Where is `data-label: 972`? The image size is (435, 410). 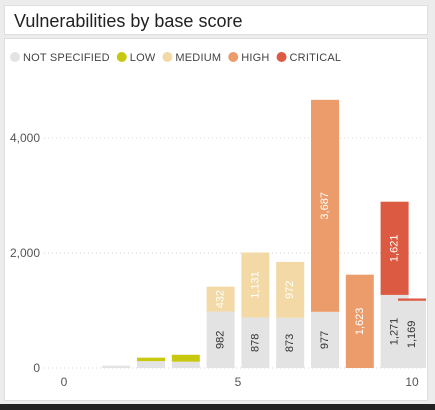
data-label: 972 is located at coordinates (290, 290).